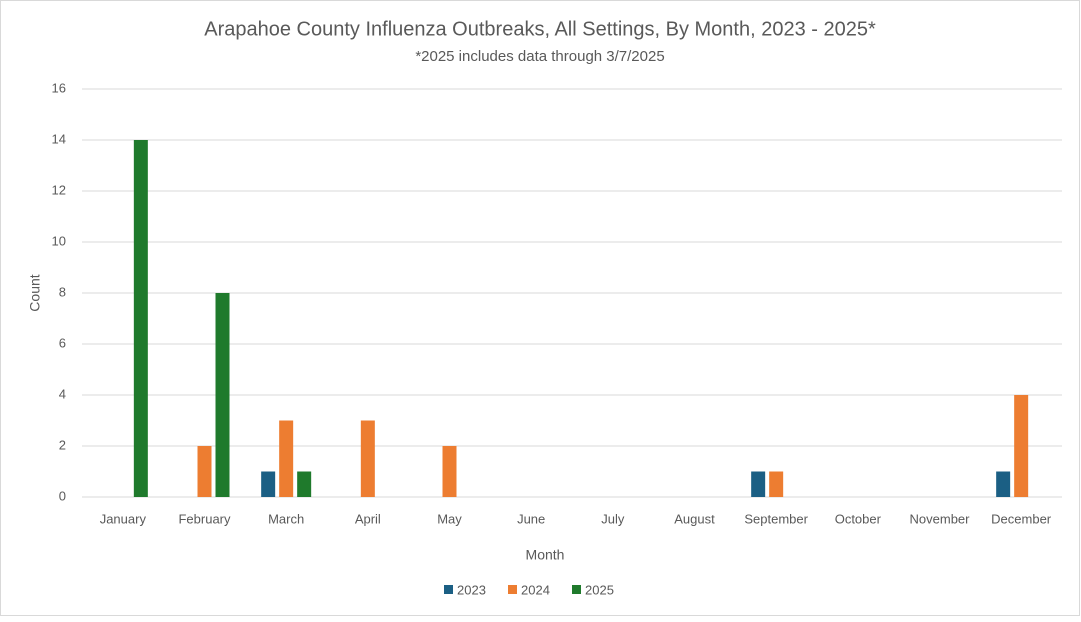 The width and height of the screenshot is (1081, 622). Describe the element at coordinates (59, 87) in the screenshot. I see `y-tick-label: 16` at that location.